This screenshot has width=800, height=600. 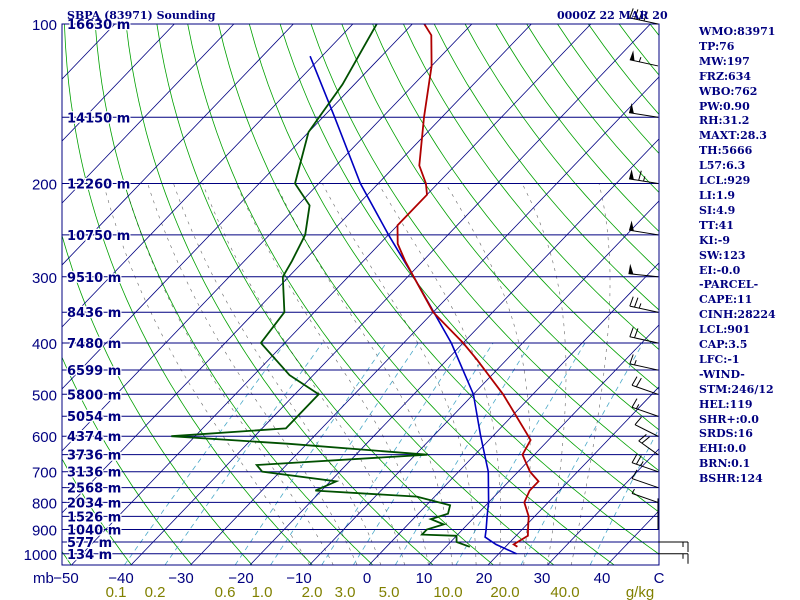 What do you see at coordinates (726, 404) in the screenshot?
I see `index-line: HEL:119` at bounding box center [726, 404].